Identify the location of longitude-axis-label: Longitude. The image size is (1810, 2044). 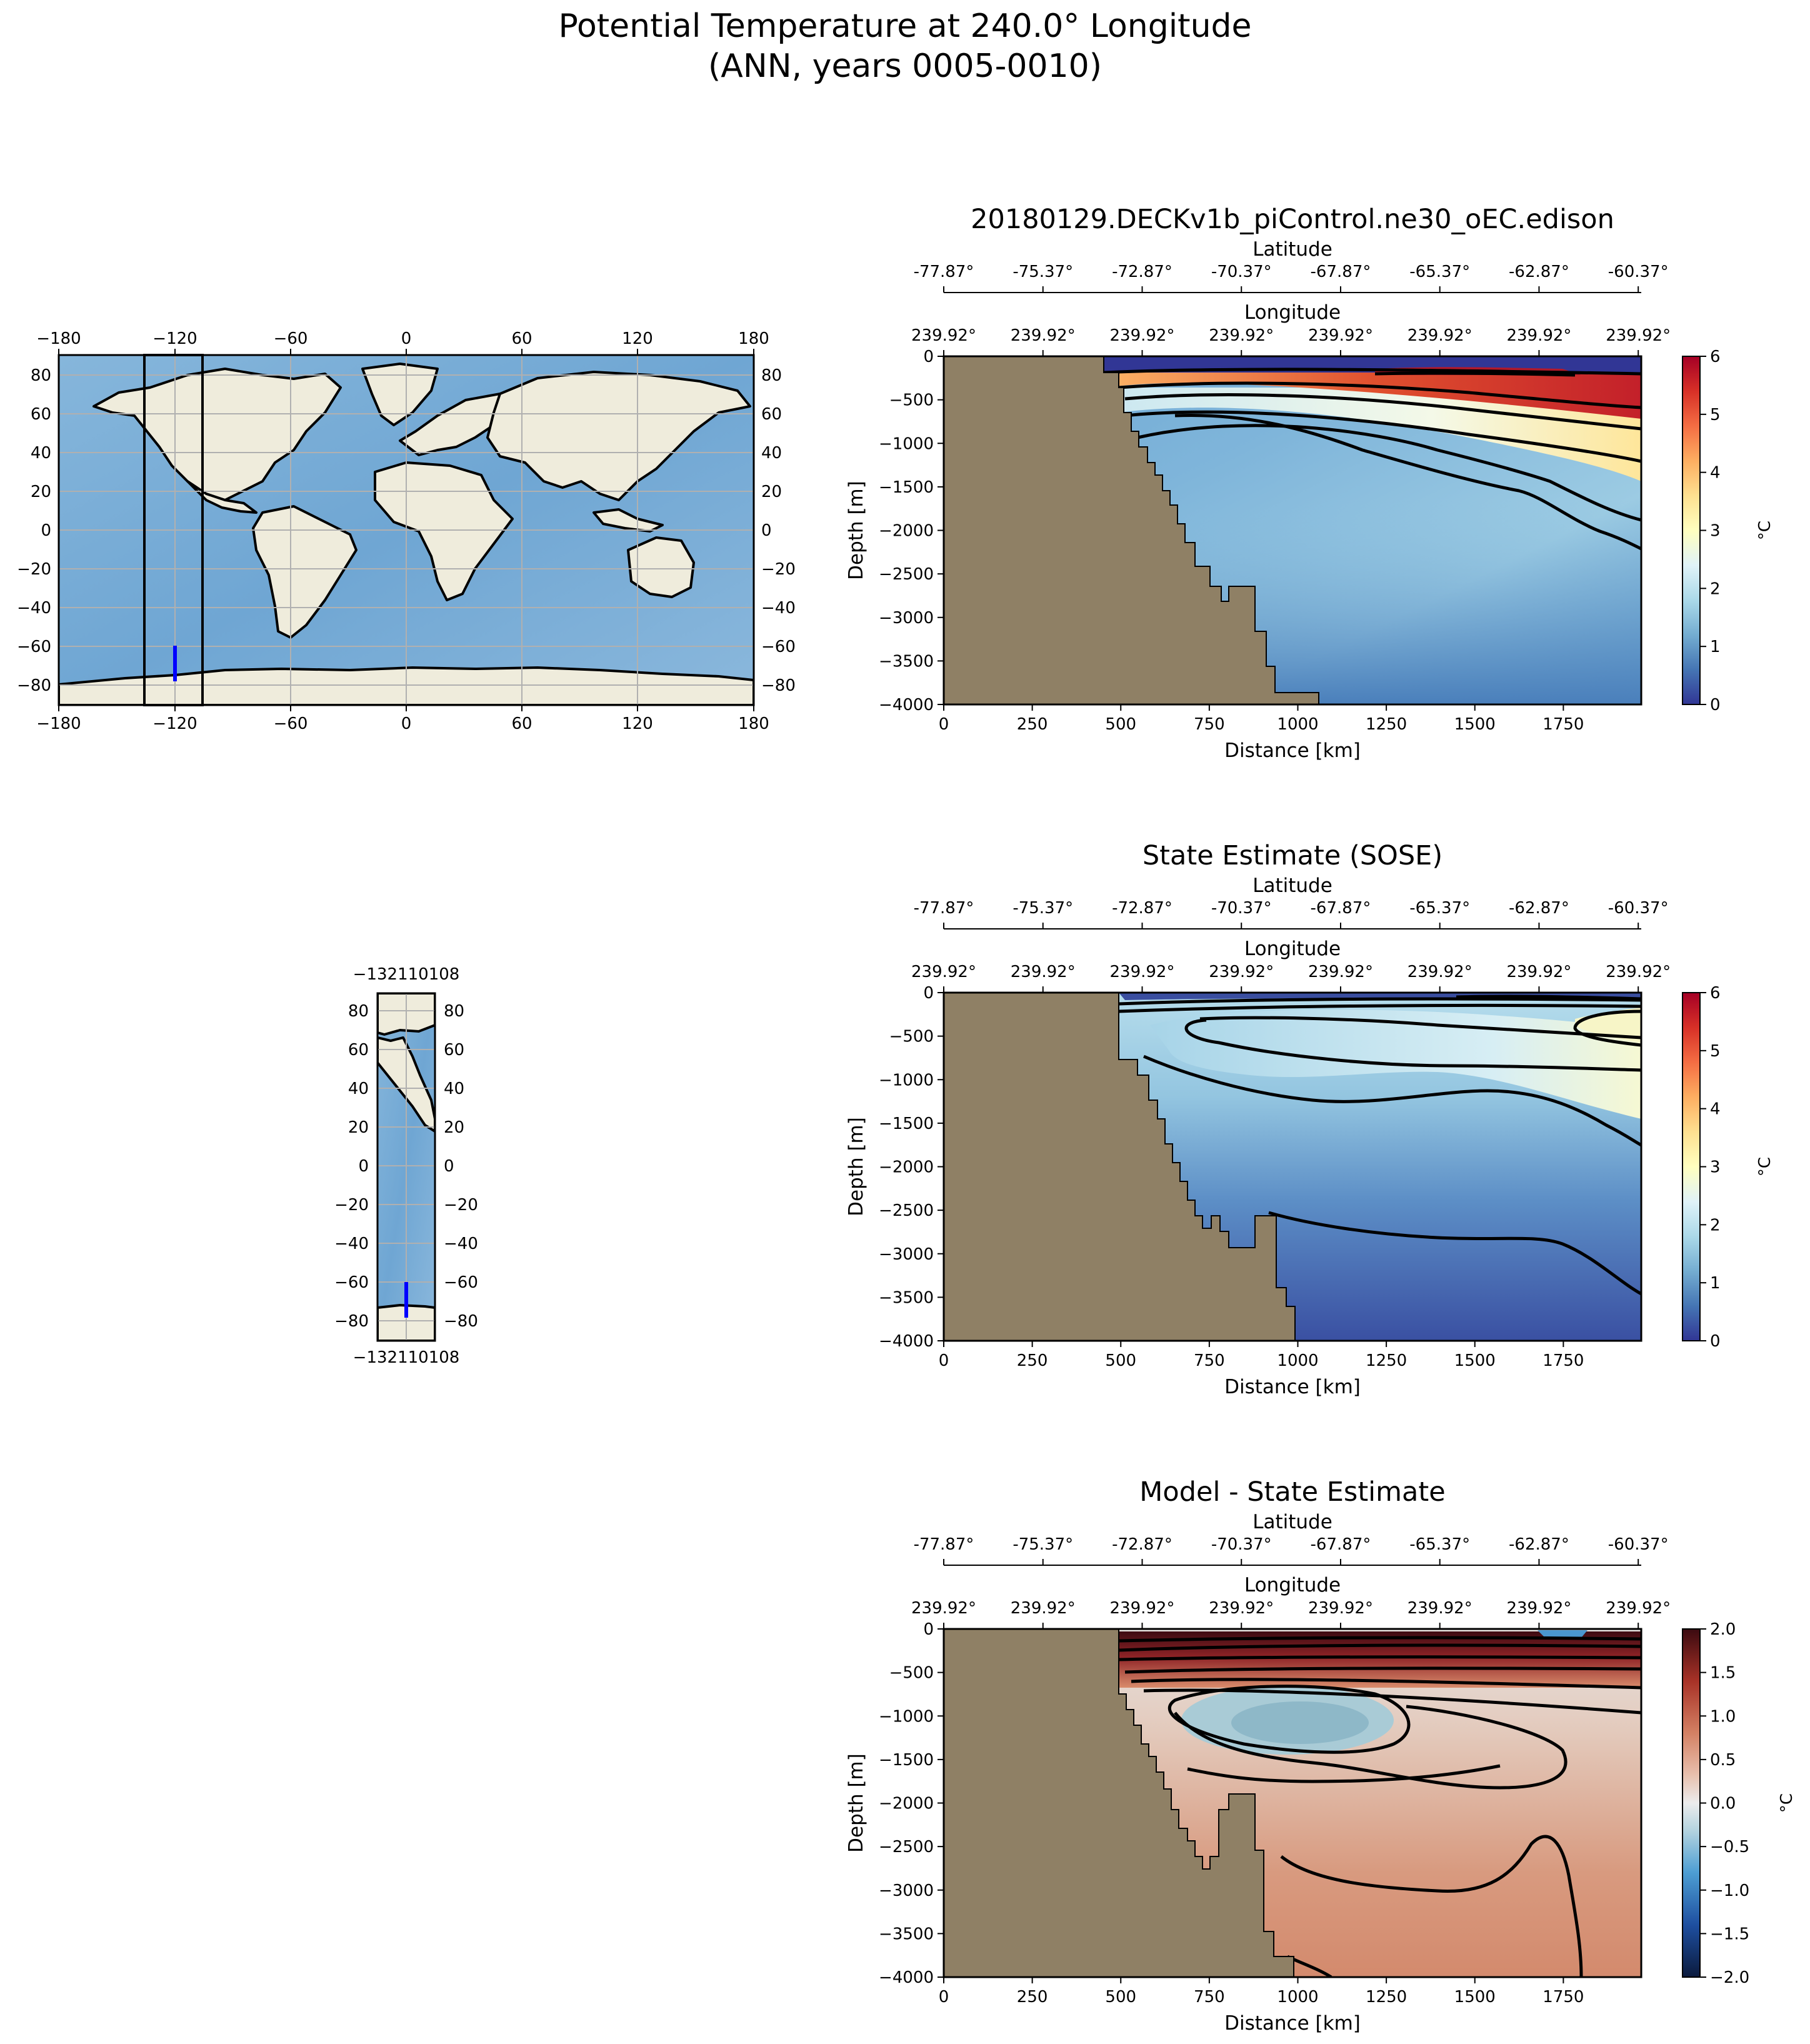
(1292, 312).